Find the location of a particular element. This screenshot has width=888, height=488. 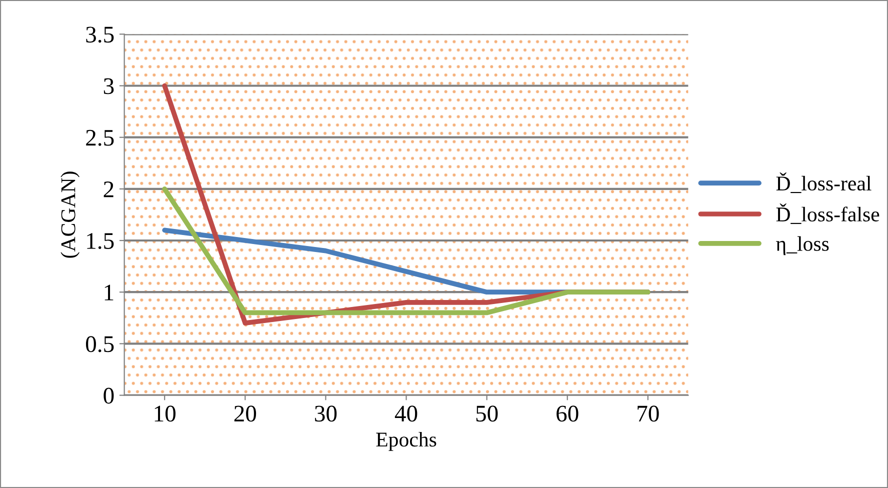

y-tick-label: 2.5 is located at coordinates (100, 138).